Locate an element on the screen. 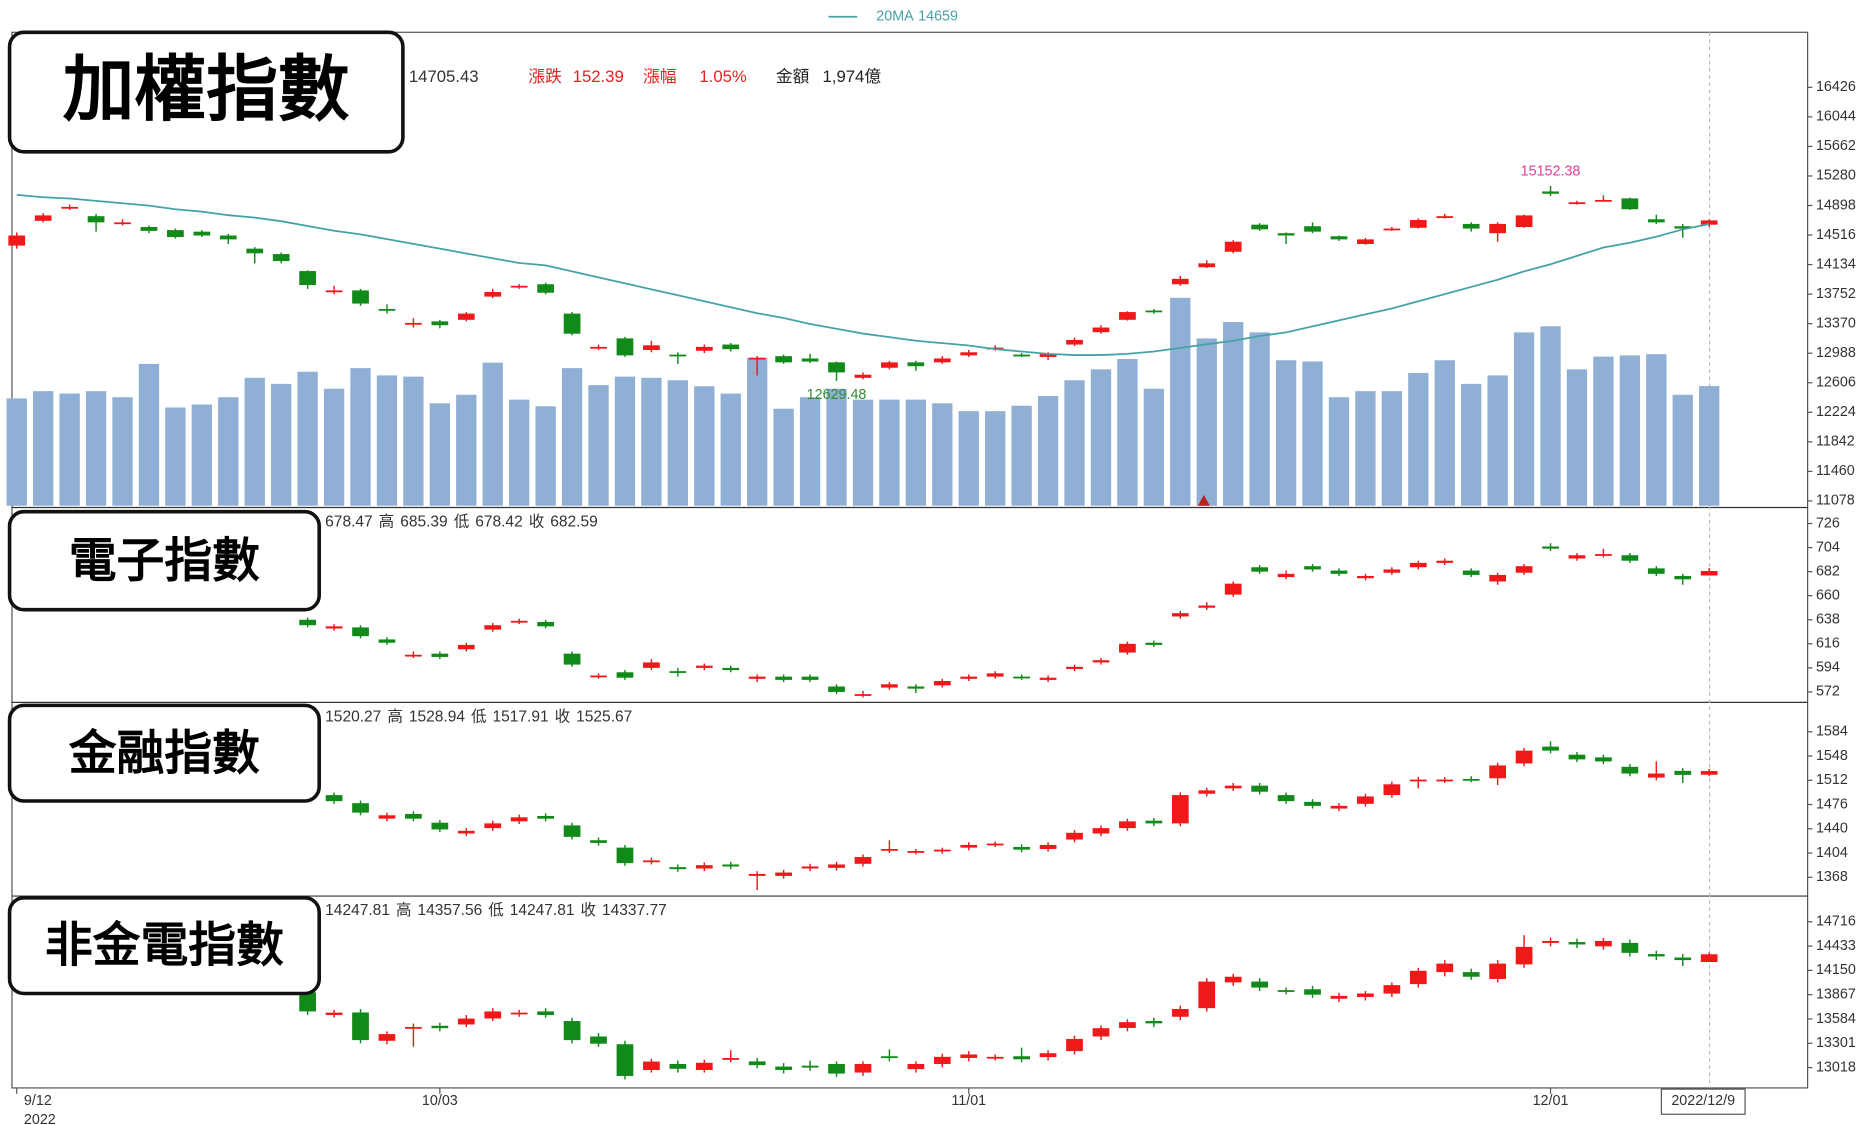 The width and height of the screenshot is (1865, 1125). amount-label: 金額 is located at coordinates (793, 76).